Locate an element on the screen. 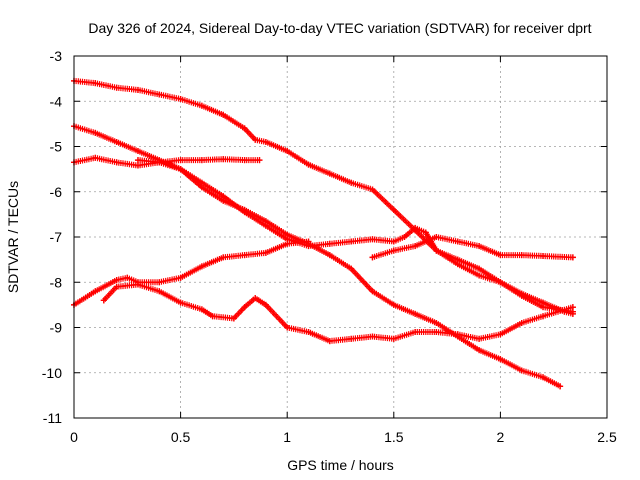 This screenshot has width=640, height=480. plus-markers is located at coordinates (167, 161).